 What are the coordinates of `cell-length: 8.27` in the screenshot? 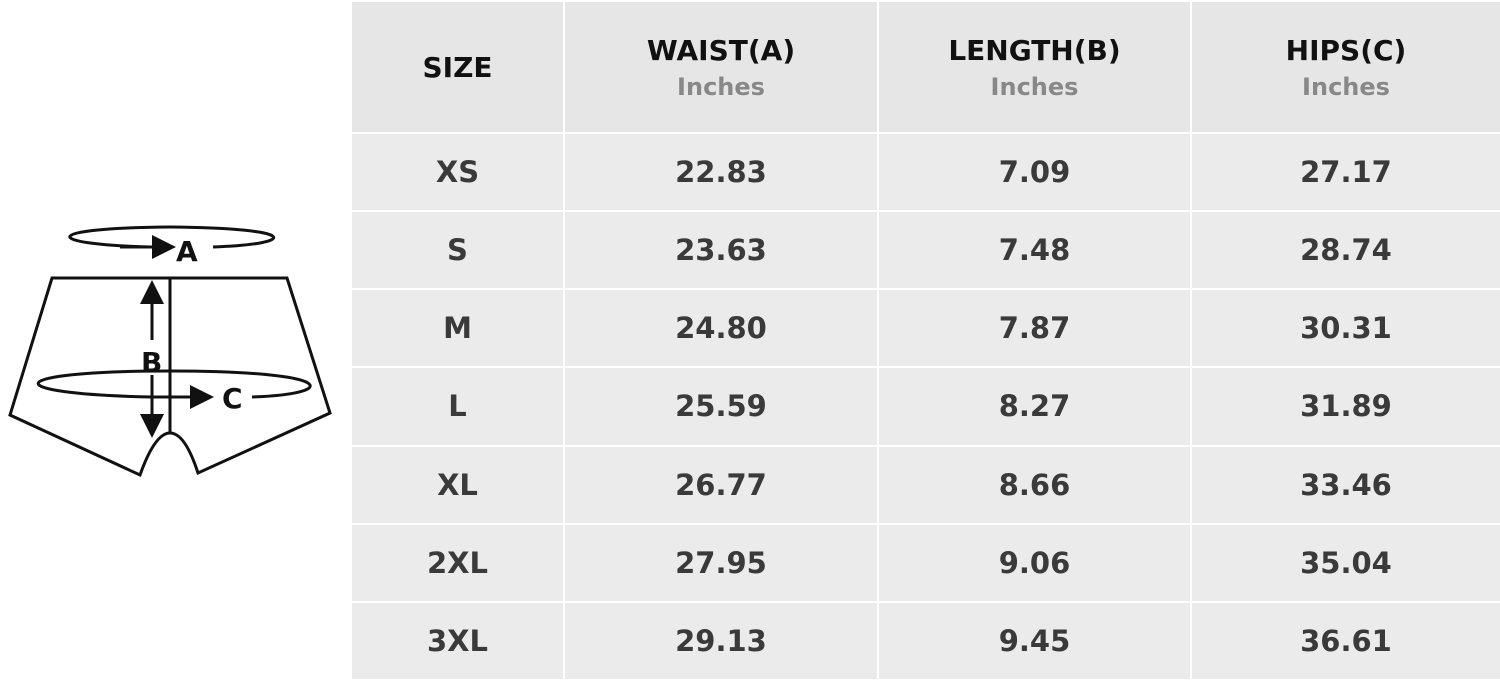 It's located at (1034, 406).